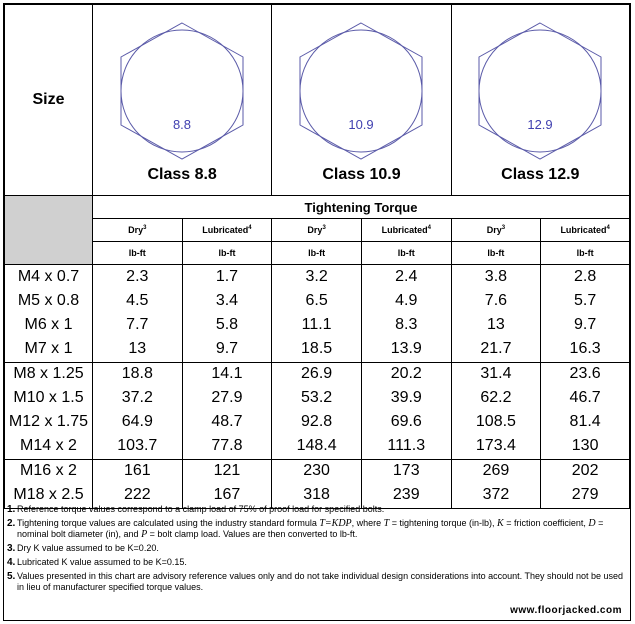 The width and height of the screenshot is (635, 624). Describe the element at coordinates (137, 313) in the screenshot. I see `class-8-8-dry-values: 2.3 4.5 7.7 13` at that location.